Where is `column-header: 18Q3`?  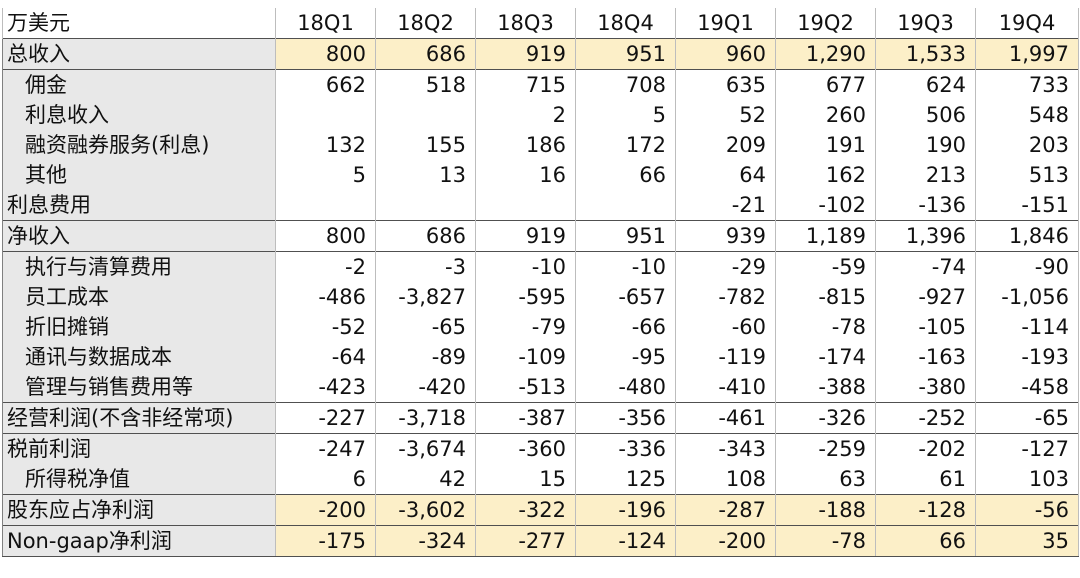 column-header: 18Q3 is located at coordinates (525, 23).